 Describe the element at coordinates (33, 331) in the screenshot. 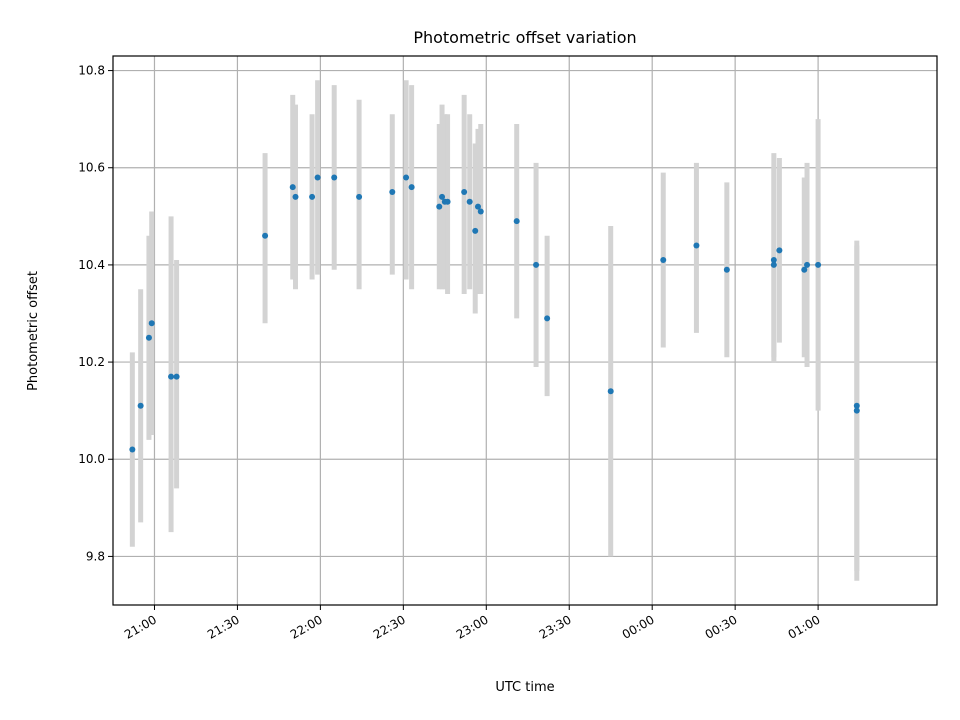

I see `y-axis-label: Photometric offset` at that location.